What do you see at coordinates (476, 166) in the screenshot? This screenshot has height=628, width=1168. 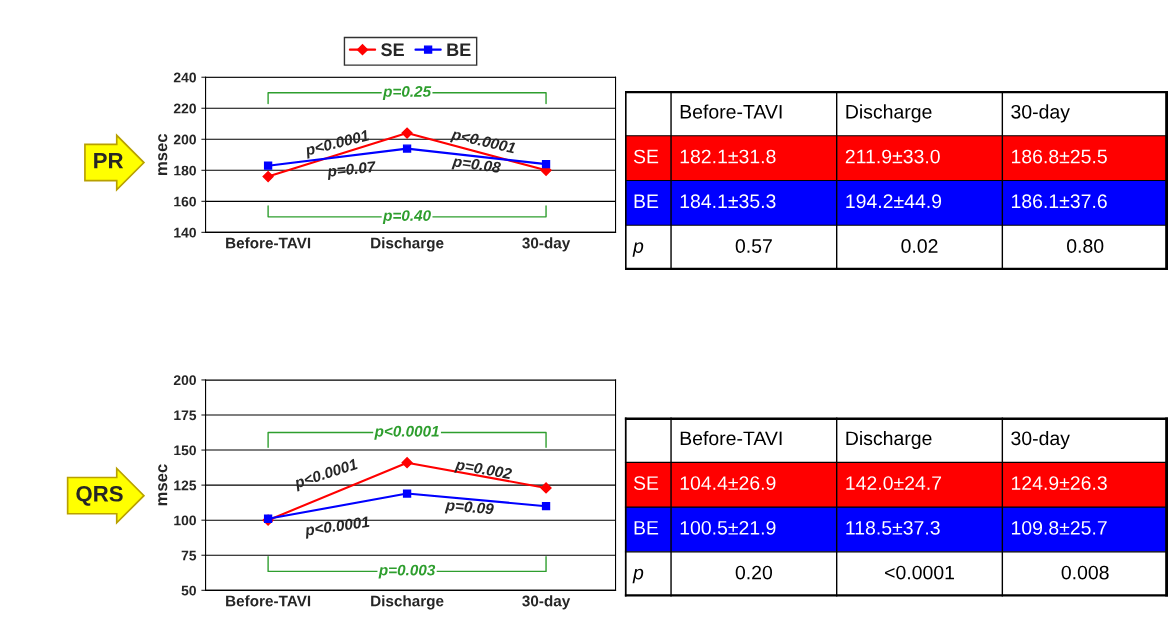 I see `annotation: p=0.08` at bounding box center [476, 166].